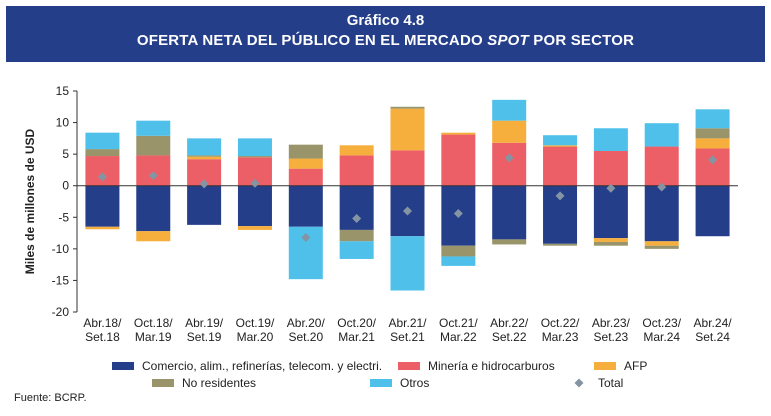 The image size is (771, 416). Describe the element at coordinates (611, 337) in the screenshot. I see `x-tick-label-line2: Set.23` at that location.